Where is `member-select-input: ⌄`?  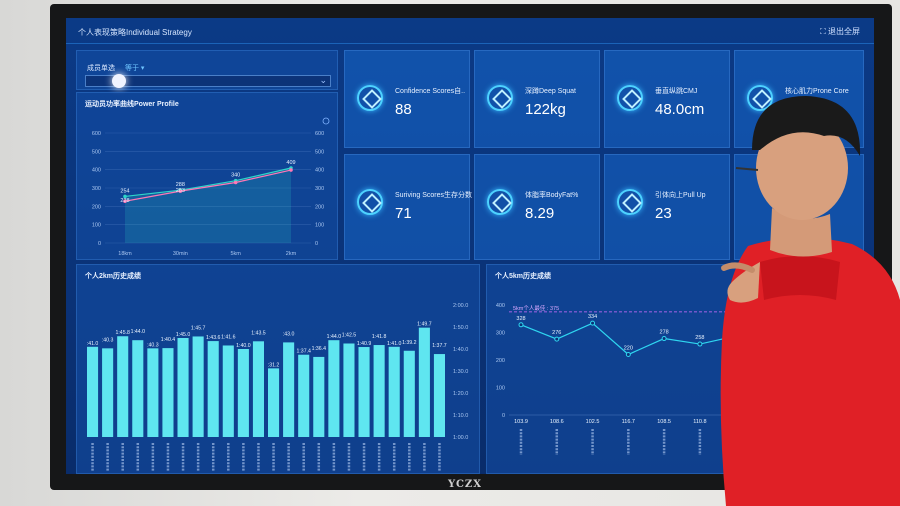
member-select-input: ⌄ is located at coordinates (208, 81).